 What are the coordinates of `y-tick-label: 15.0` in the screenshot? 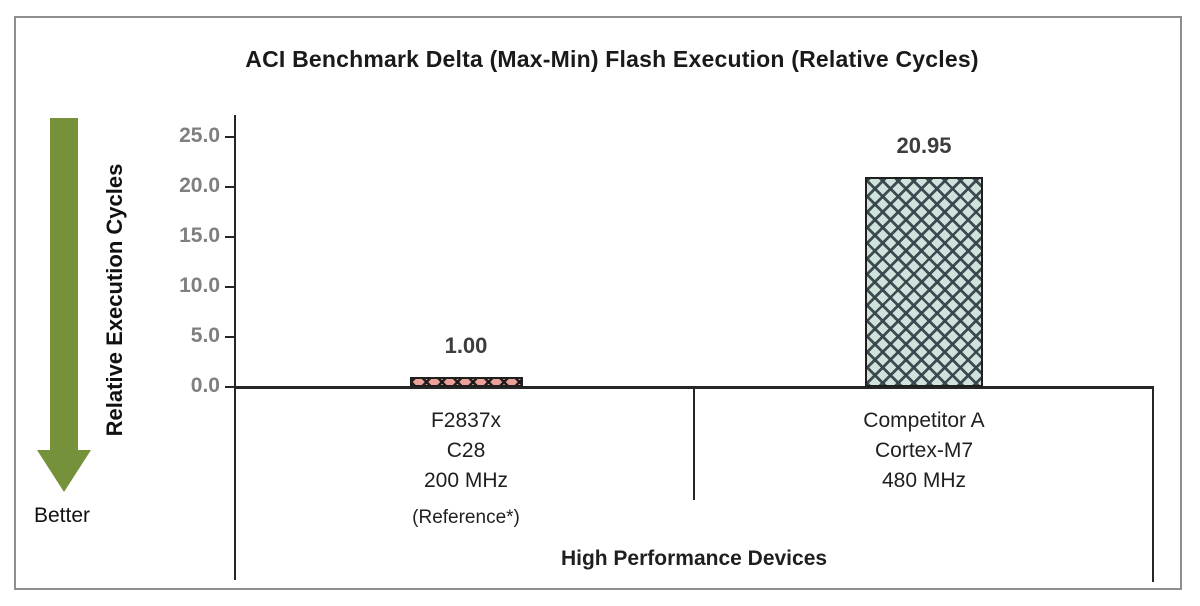 It's located at (199, 235).